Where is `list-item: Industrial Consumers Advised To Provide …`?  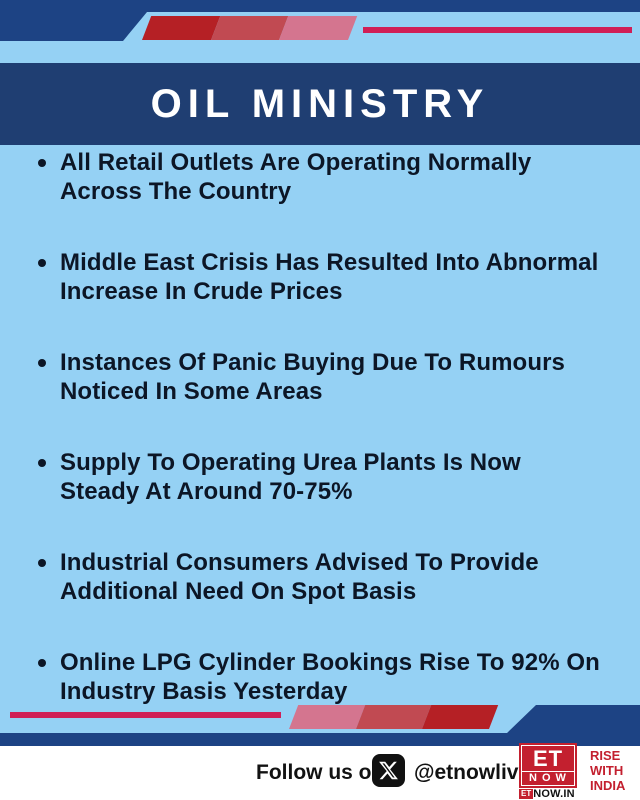
list-item: Industrial Consumers Advised To Provide … is located at coordinates (331, 577).